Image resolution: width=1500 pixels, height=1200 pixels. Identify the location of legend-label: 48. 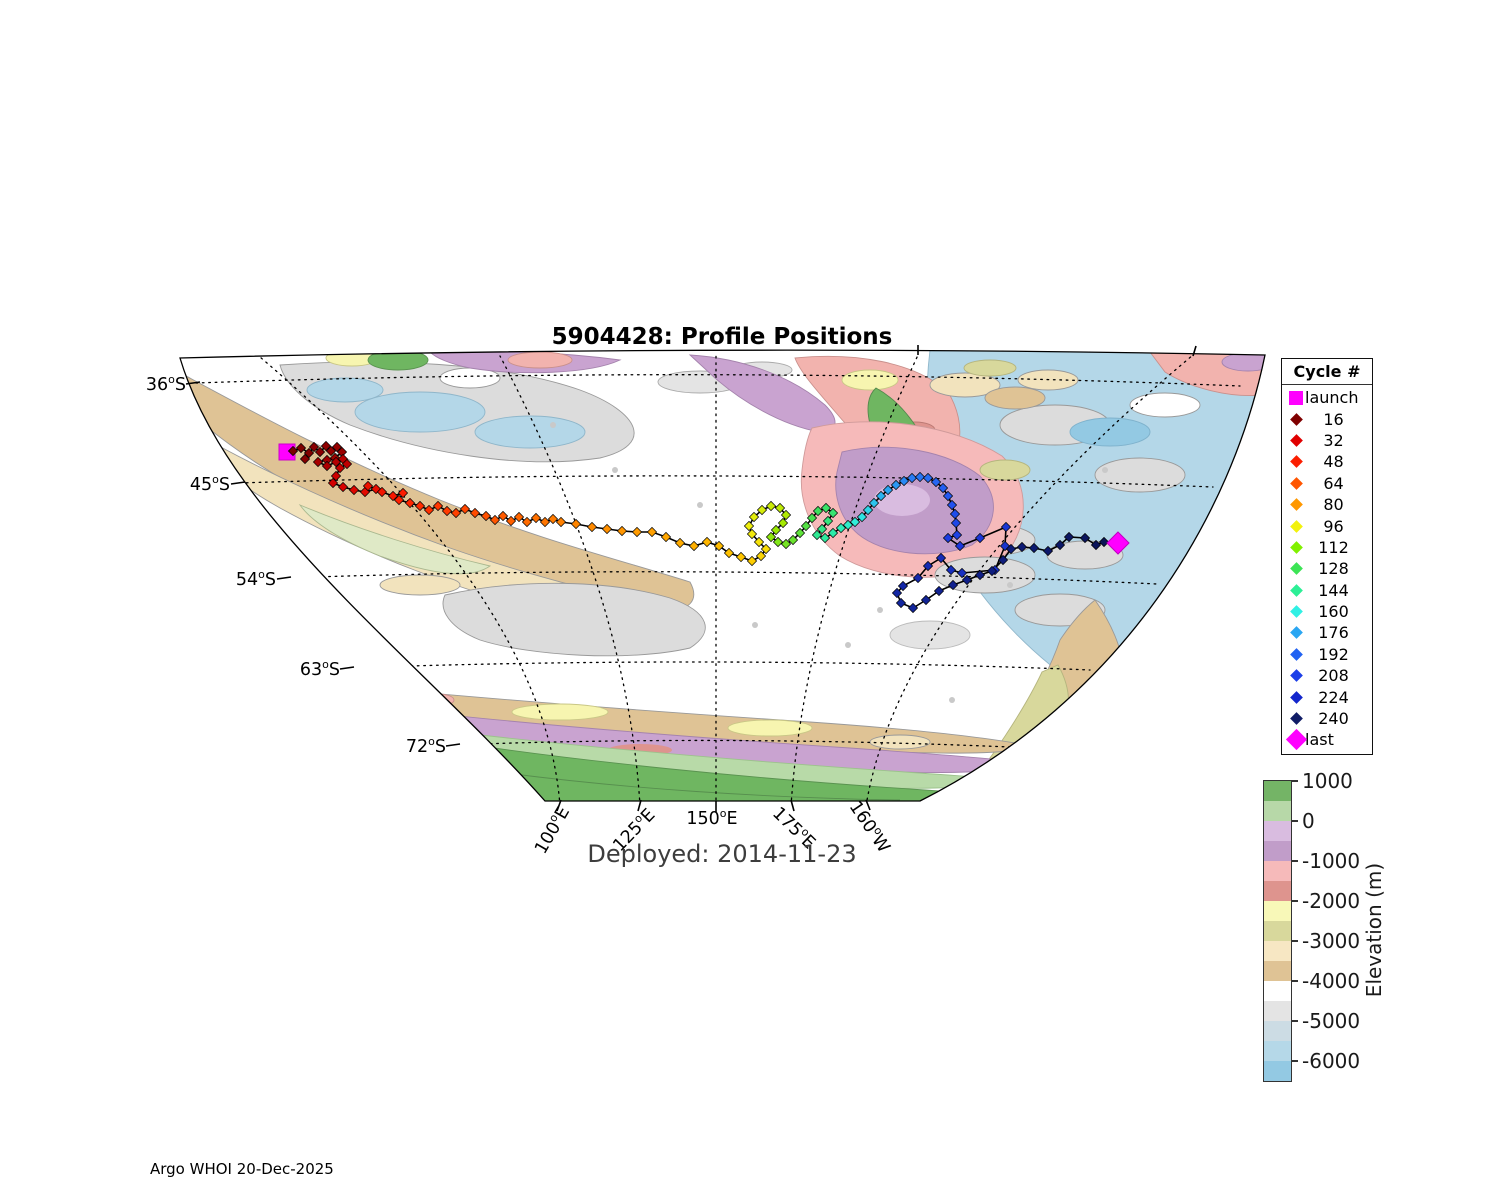
(1333, 462).